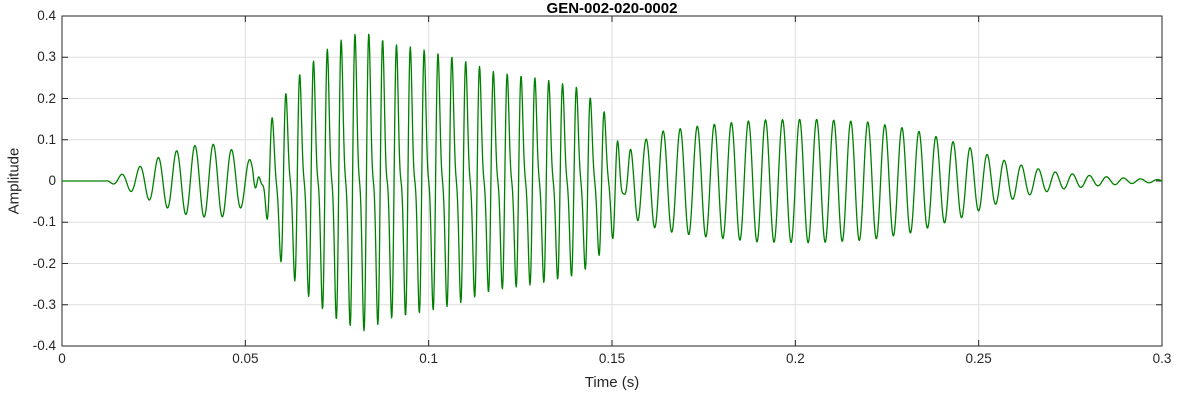 The width and height of the screenshot is (1177, 404). I want to click on x-tick-label: 0.1, so click(429, 358).